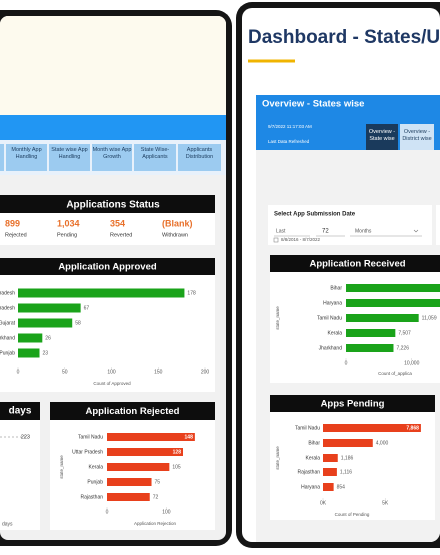 The image size is (440, 555). I want to click on page-title: Dashboard - States/UTs, so click(344, 37).